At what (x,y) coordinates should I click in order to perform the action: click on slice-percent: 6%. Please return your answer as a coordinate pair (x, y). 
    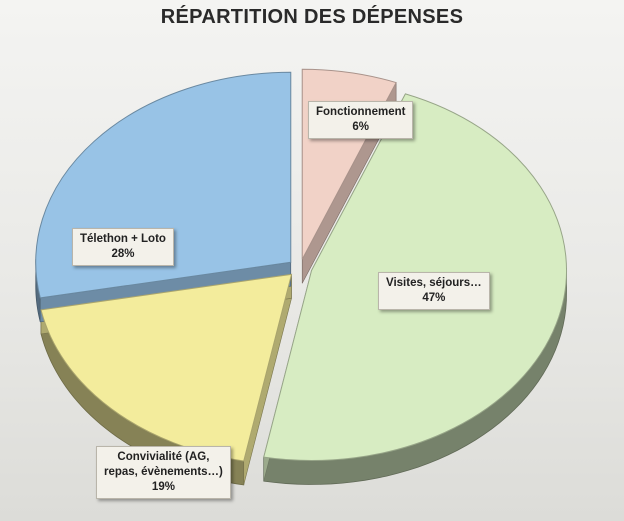
    Looking at the image, I should click on (361, 127).